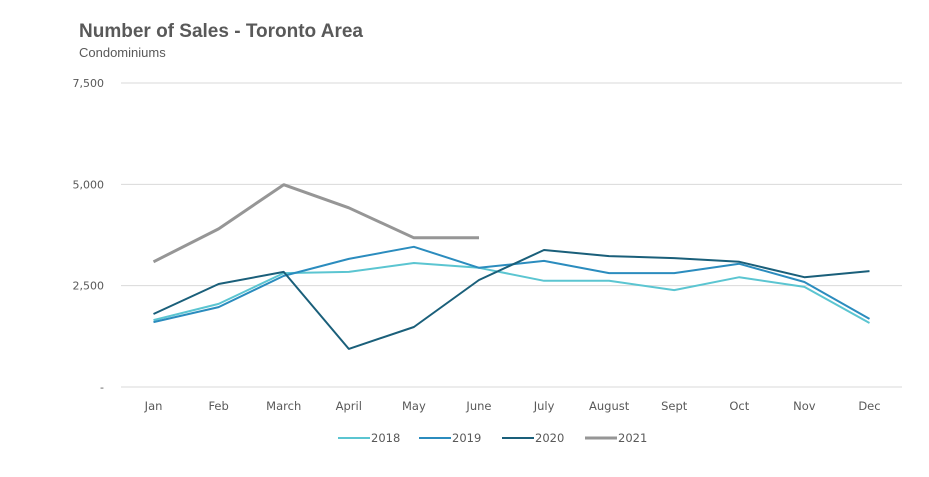  What do you see at coordinates (122, 52) in the screenshot?
I see `chart-subtitle: Condominiums` at bounding box center [122, 52].